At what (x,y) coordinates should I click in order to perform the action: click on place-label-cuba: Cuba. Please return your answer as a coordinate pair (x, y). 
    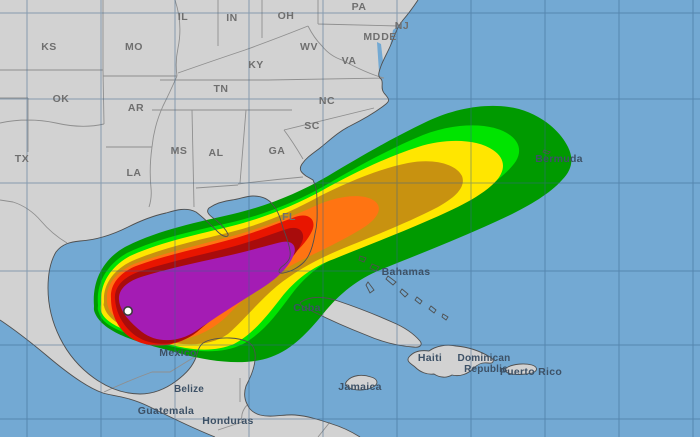
    Looking at the image, I should click on (306, 308).